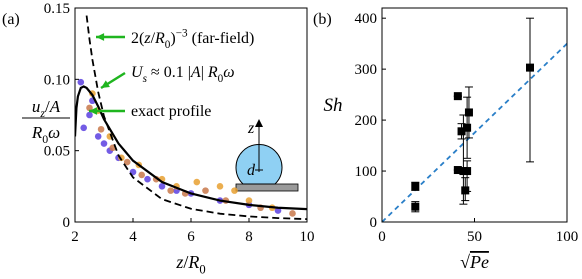  I want to click on annotation: 2(z/R0)−3 (far-field), so click(192, 39).